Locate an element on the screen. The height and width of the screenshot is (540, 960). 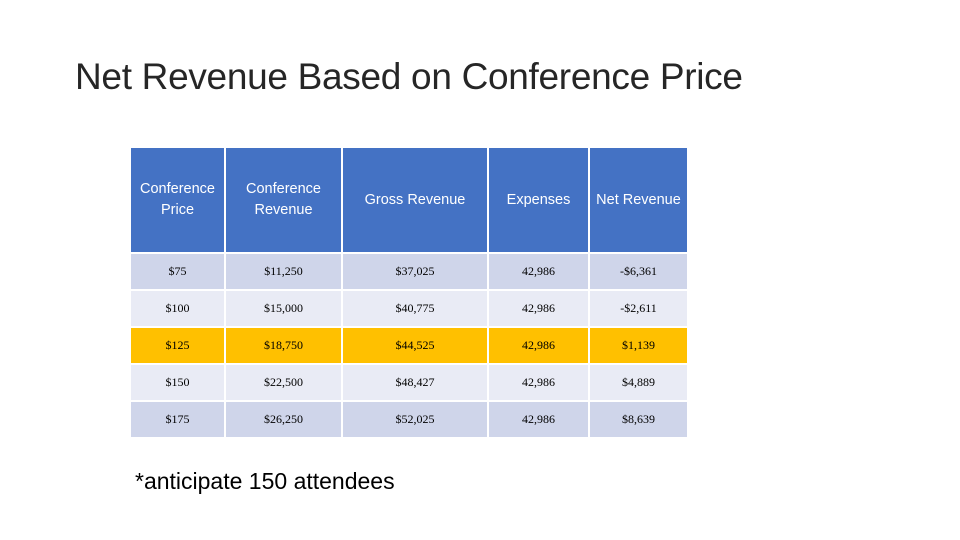
table-cell: $175 is located at coordinates (177, 419).